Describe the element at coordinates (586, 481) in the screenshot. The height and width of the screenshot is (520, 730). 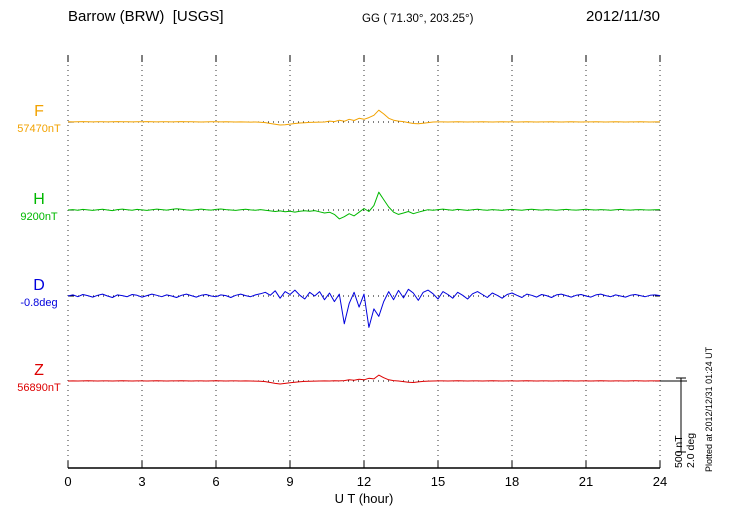
I see `x-tick-label: 21` at that location.